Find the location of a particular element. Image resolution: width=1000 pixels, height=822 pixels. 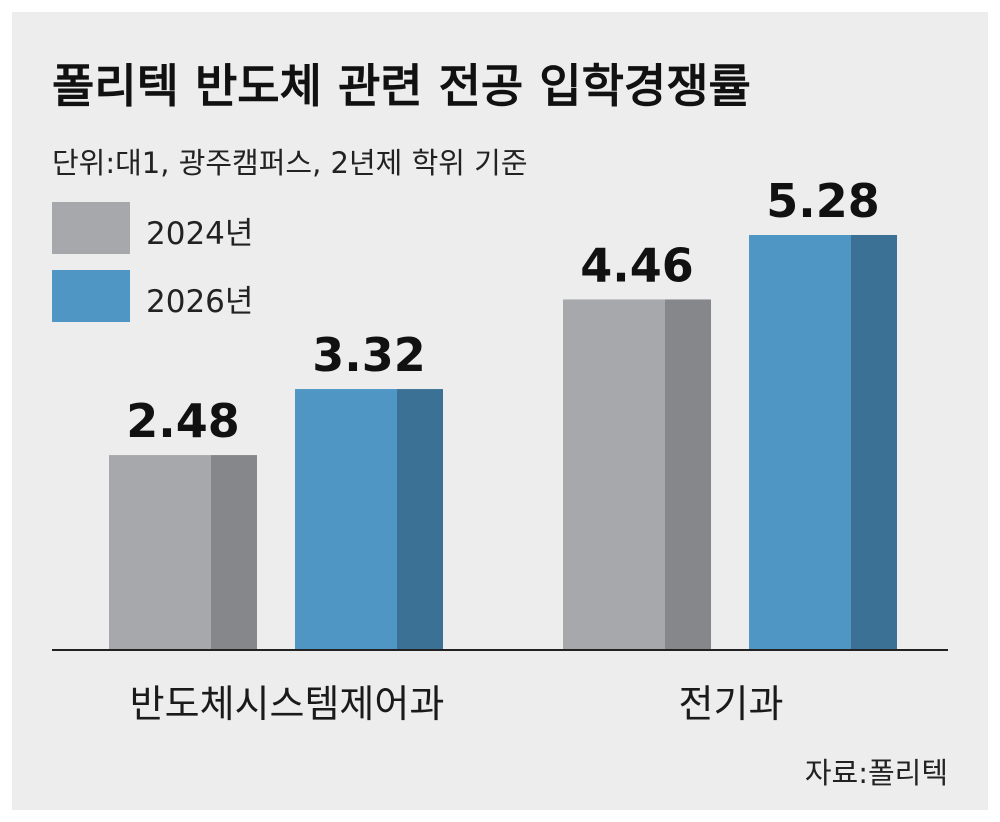

bar-2024-semiconductor is located at coordinates (183, 552).